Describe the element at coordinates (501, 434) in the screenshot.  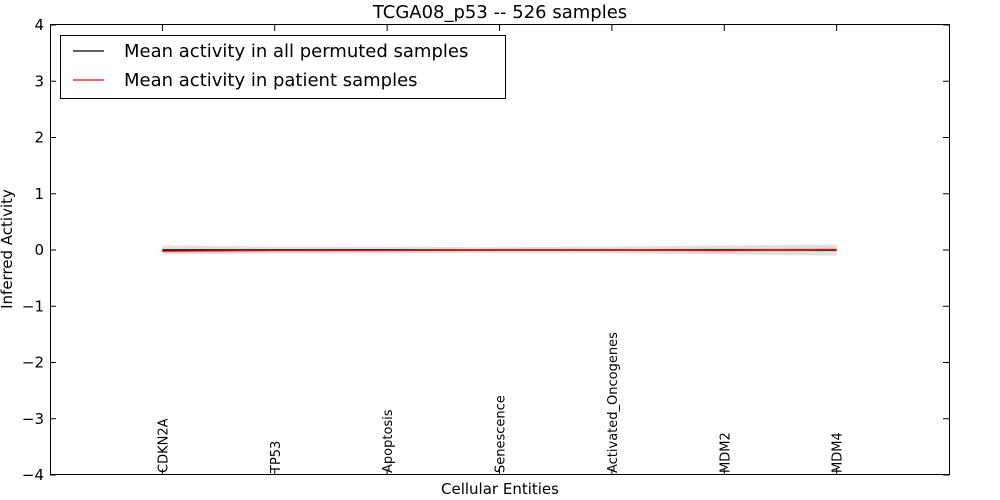
I see `x-tick-label: Senescence` at that location.